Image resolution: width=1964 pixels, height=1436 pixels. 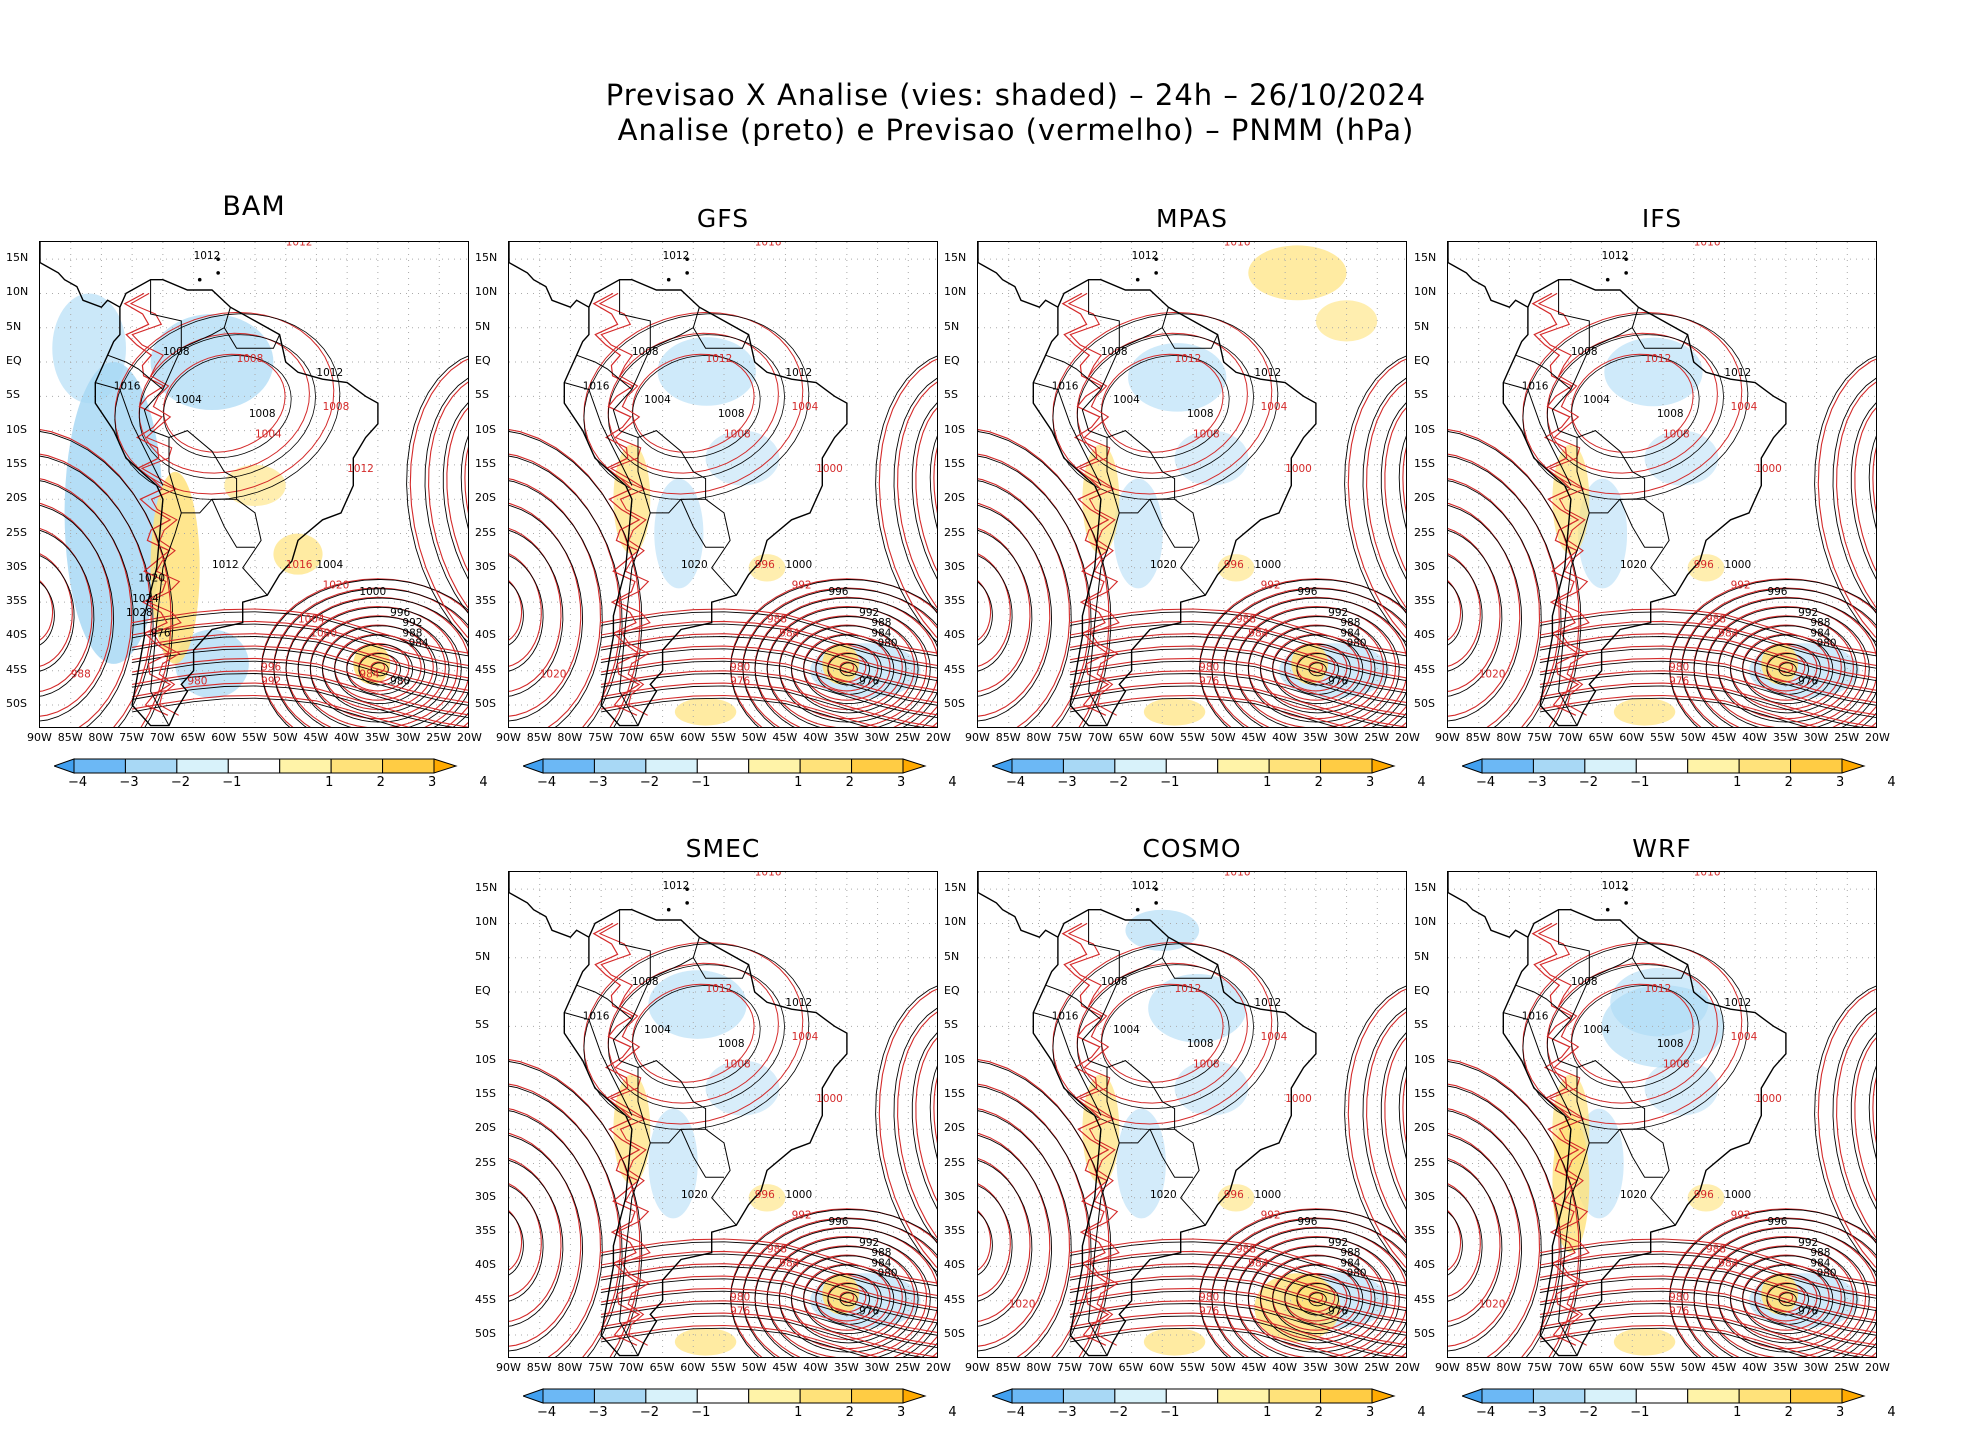 What do you see at coordinates (1192, 218) in the screenshot?
I see `panel-title-mpas: MPAS` at bounding box center [1192, 218].